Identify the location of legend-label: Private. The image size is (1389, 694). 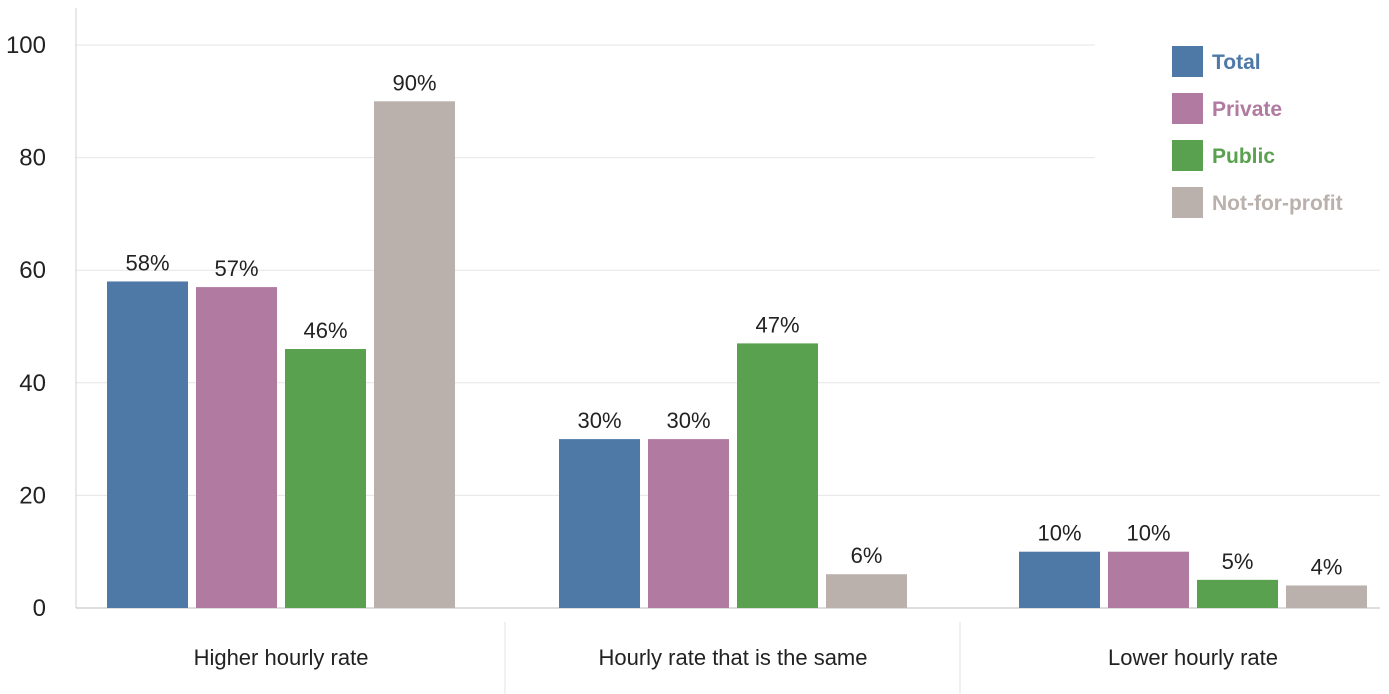
(1247, 109).